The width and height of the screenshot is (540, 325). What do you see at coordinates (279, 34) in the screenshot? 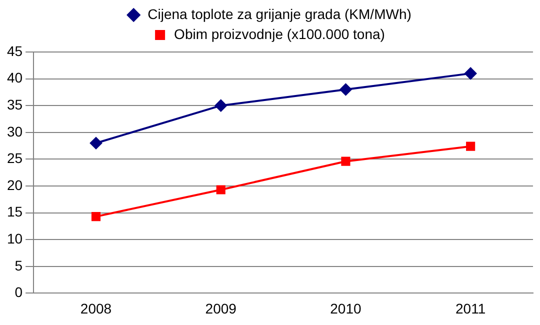
I see `legend-label: Obim proizvodnje (x100.000 tona)` at bounding box center [279, 34].